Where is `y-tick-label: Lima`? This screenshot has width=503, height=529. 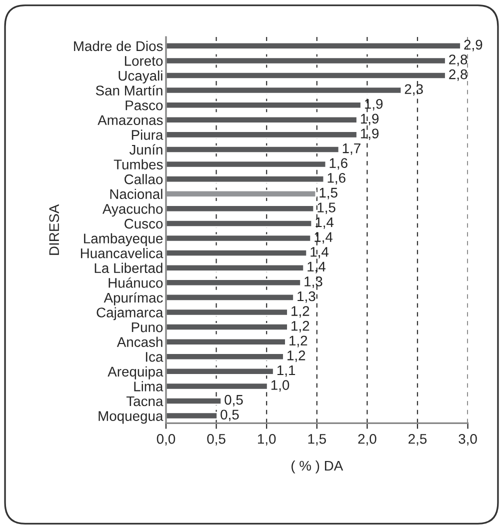
y-tick-label: Lima is located at coordinates (149, 386).